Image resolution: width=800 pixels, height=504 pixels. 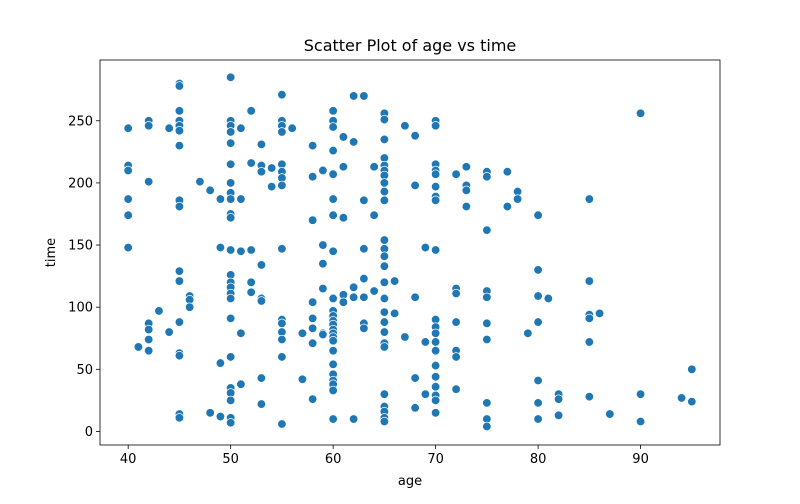 What do you see at coordinates (128, 459) in the screenshot?
I see `x-tick-label: 40` at bounding box center [128, 459].